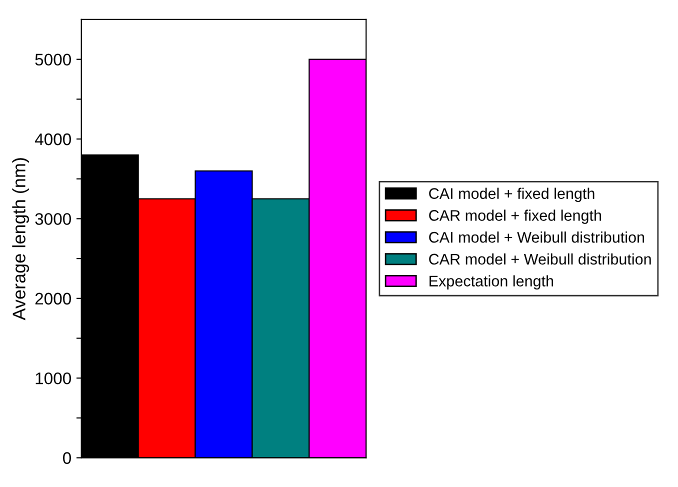 This screenshot has width=678, height=487. Describe the element at coordinates (67, 458) in the screenshot. I see `y-tick-label: 0` at that location.